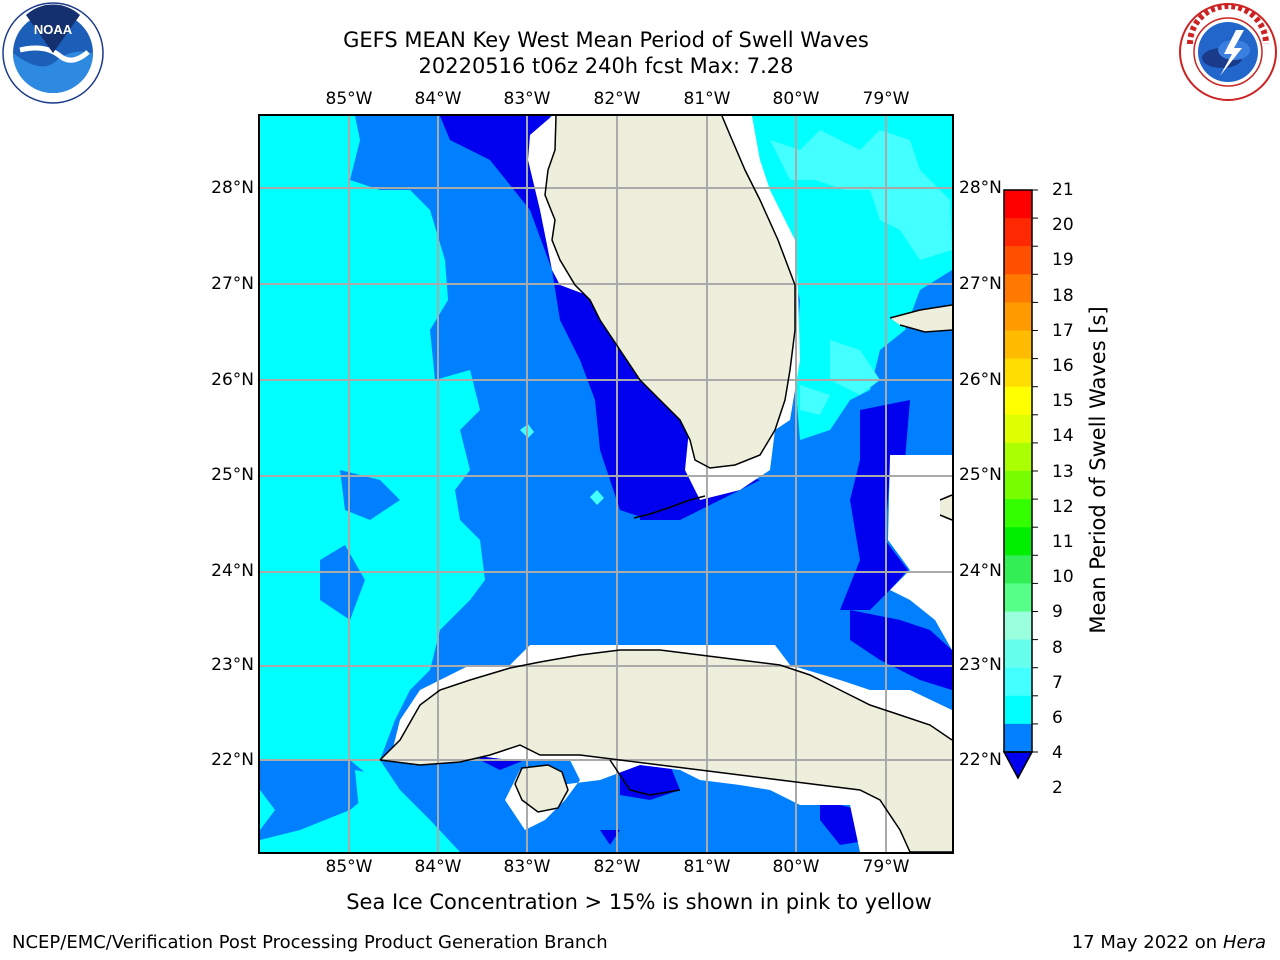  Describe the element at coordinates (980, 475) in the screenshot. I see `lat-label-right: 25°N` at that location.